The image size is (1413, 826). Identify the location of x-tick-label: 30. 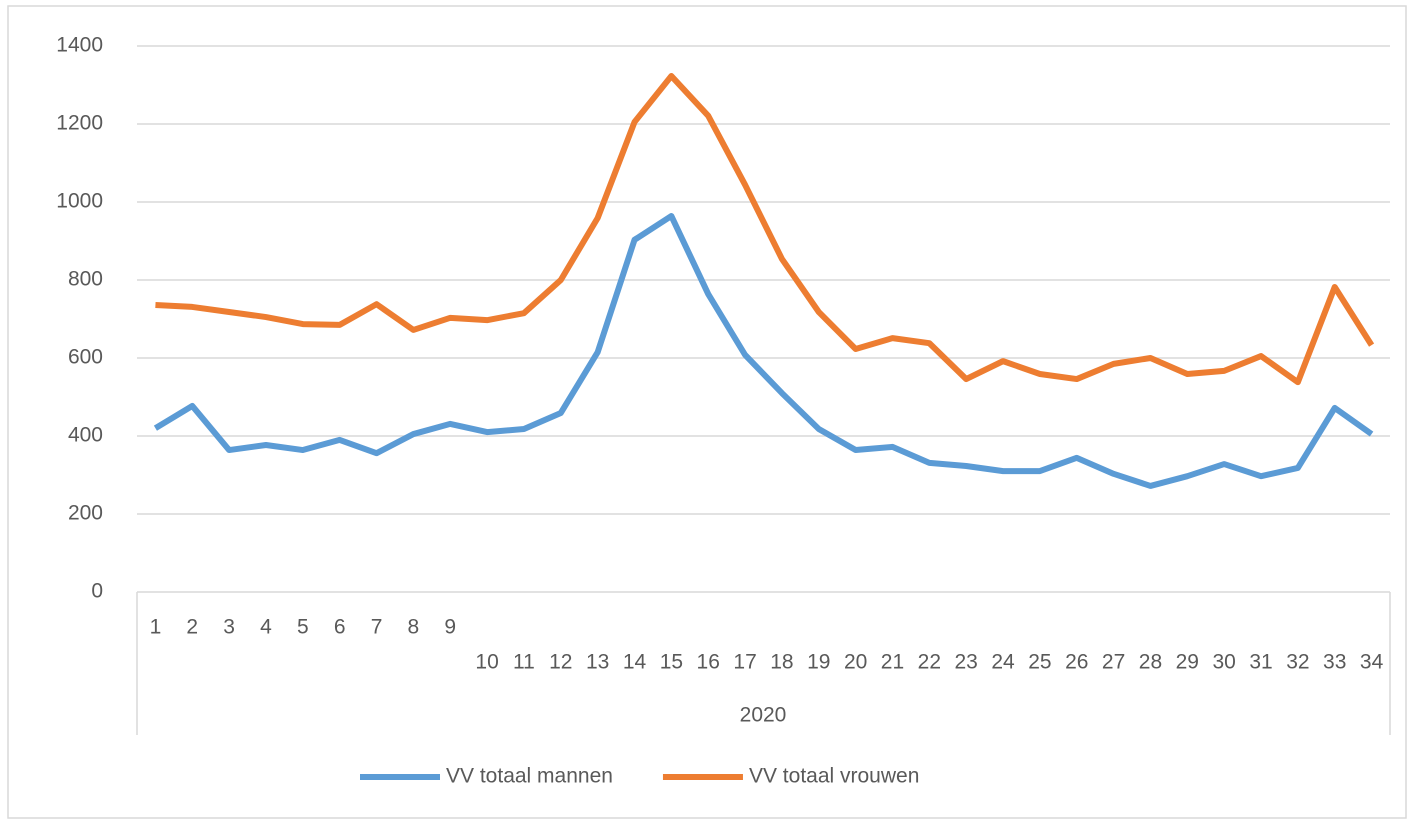
(1223, 662).